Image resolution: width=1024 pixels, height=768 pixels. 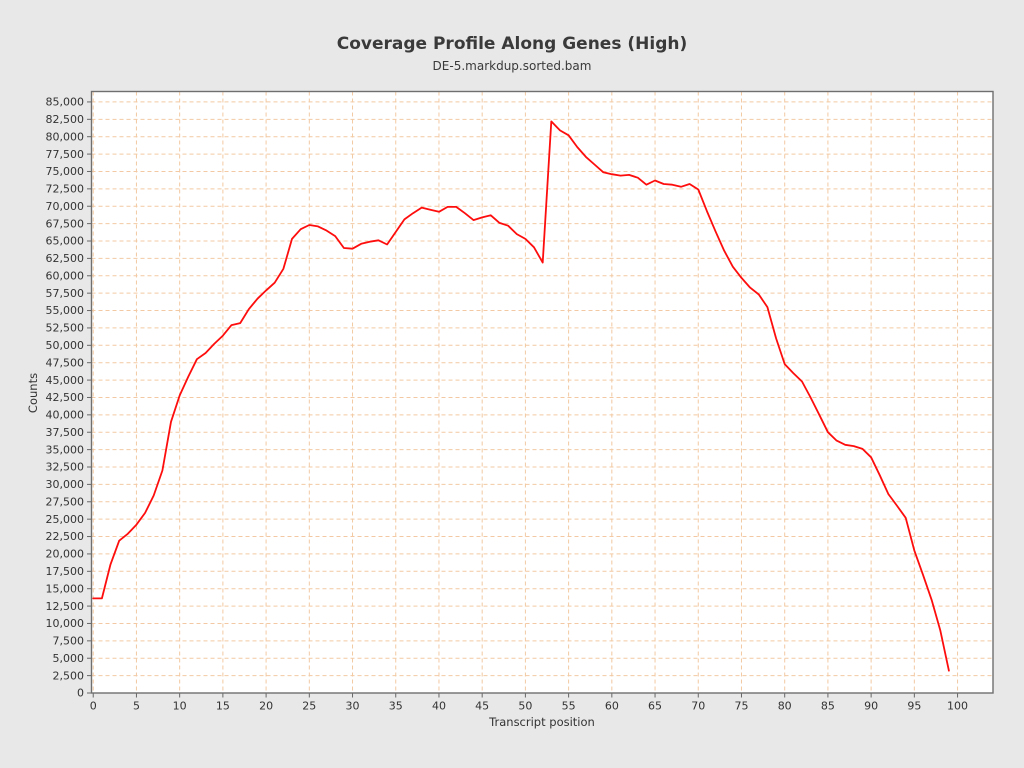 What do you see at coordinates (785, 706) in the screenshot?
I see `x-tick-label: 80` at bounding box center [785, 706].